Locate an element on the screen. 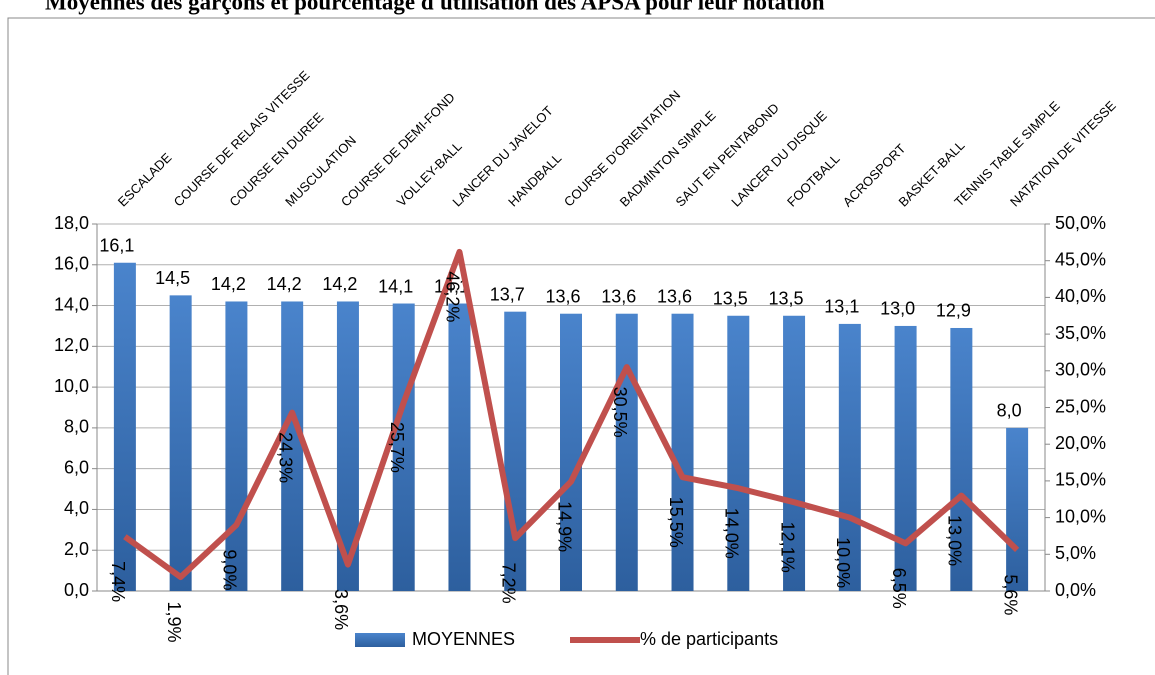  line-value-label: 15,5% is located at coordinates (676, 522).